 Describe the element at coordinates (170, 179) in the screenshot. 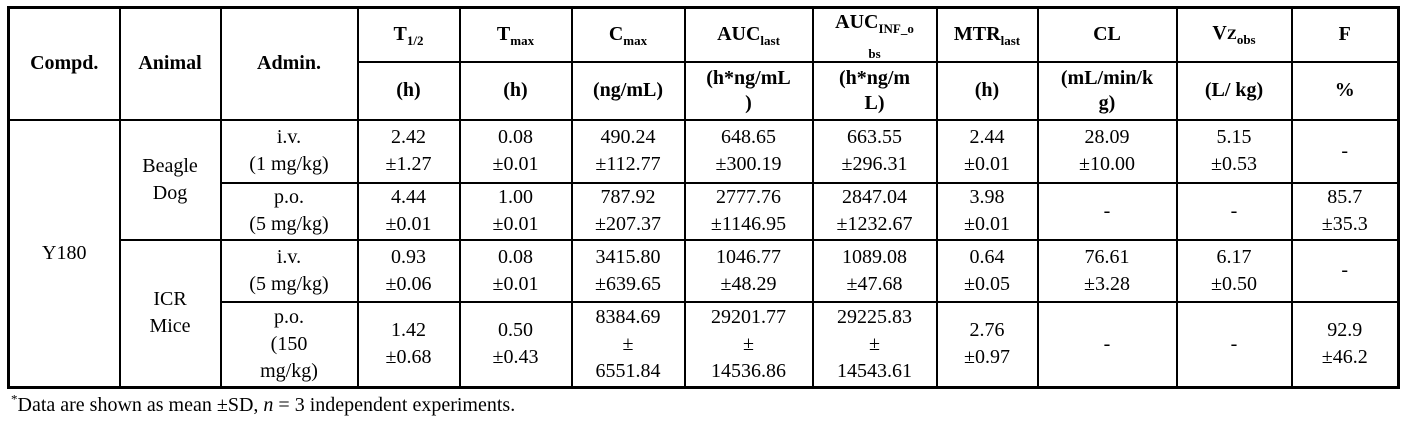

I see `animal-group-cell: Beagle Dog` at that location.